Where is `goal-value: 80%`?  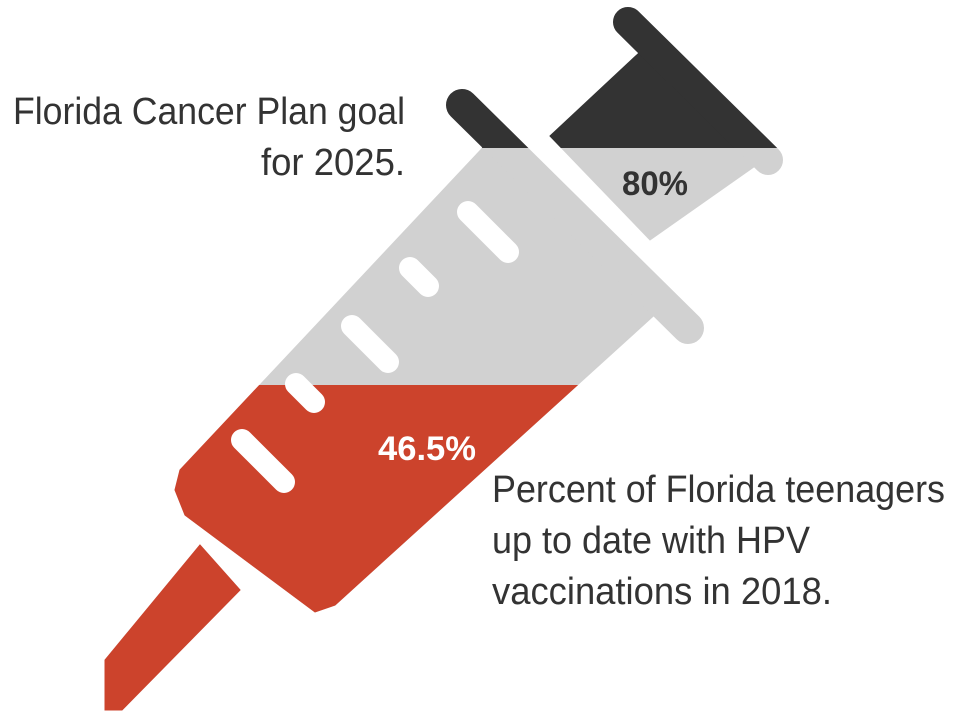
goal-value: 80% is located at coordinates (655, 184).